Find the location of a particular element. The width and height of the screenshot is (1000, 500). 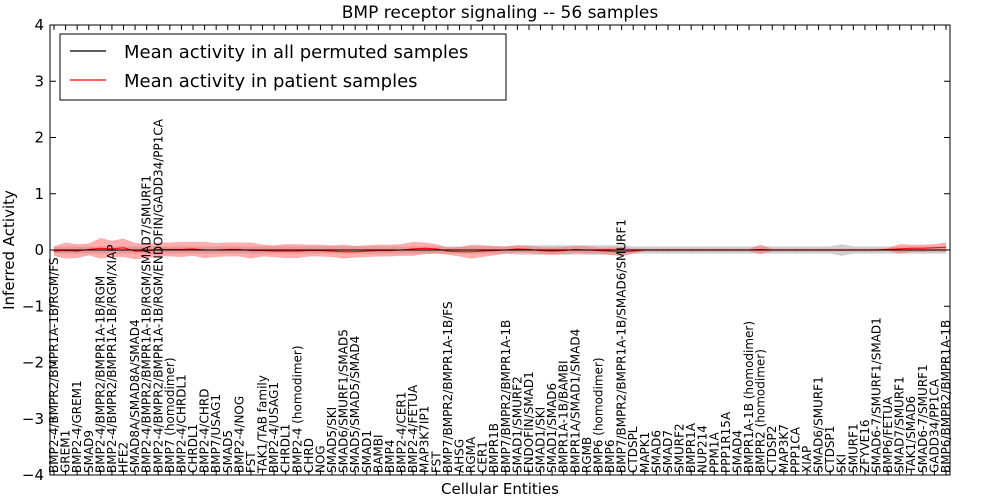

legend-label-permuted: Mean activity in all permuted samples is located at coordinates (296, 52).